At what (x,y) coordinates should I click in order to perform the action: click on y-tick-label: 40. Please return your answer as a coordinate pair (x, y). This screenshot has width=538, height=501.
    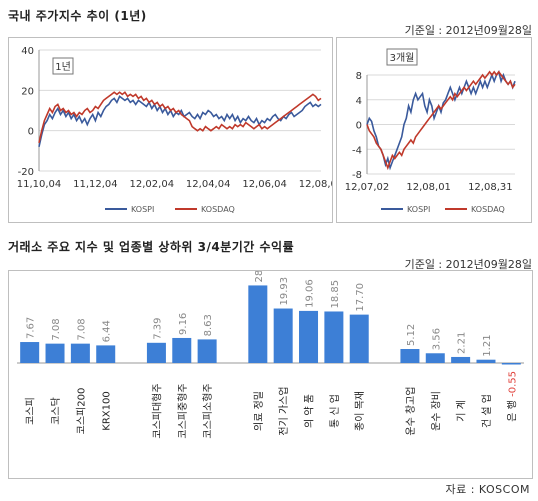
    Looking at the image, I should click on (27, 51).